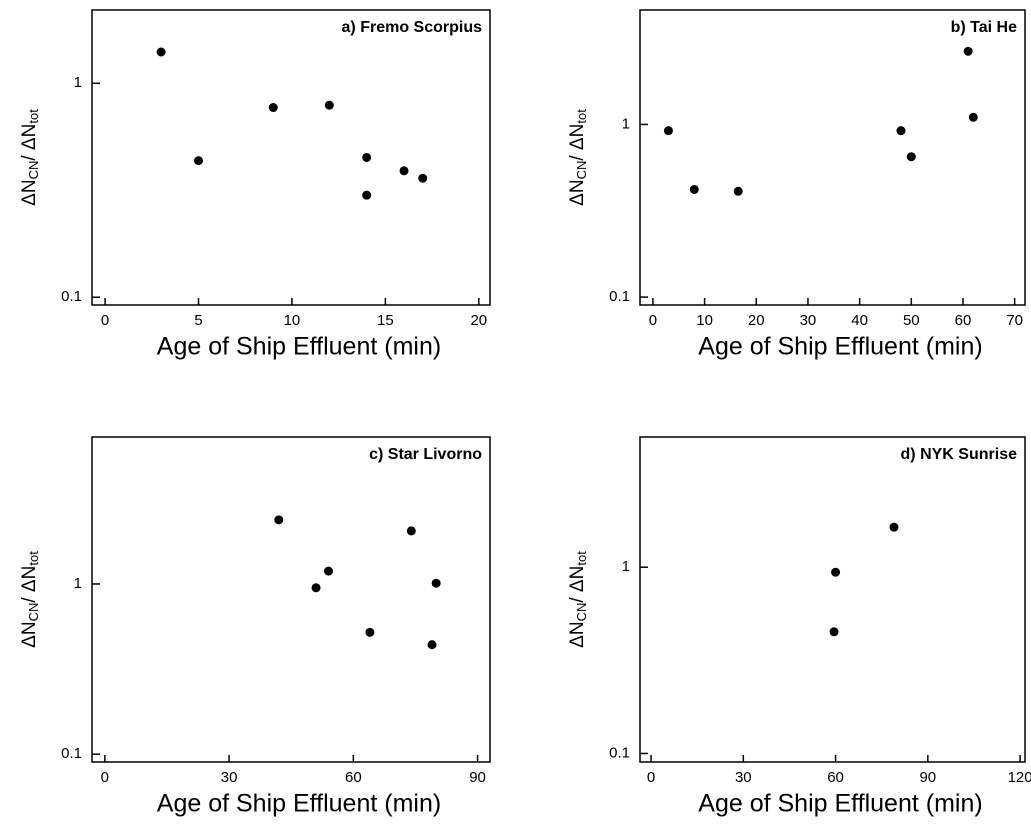 This screenshot has height=838, width=1031. Describe the element at coordinates (911, 320) in the screenshot. I see `x-tick-label: 50` at that location.